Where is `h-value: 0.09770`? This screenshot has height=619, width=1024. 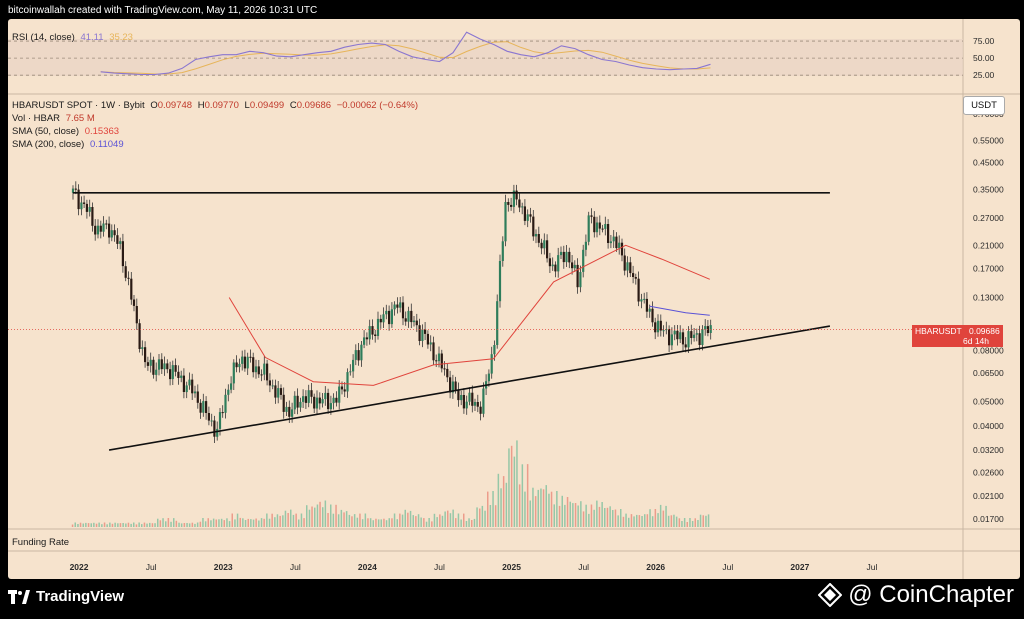
h-value: 0.09770 is located at coordinates (221, 105).